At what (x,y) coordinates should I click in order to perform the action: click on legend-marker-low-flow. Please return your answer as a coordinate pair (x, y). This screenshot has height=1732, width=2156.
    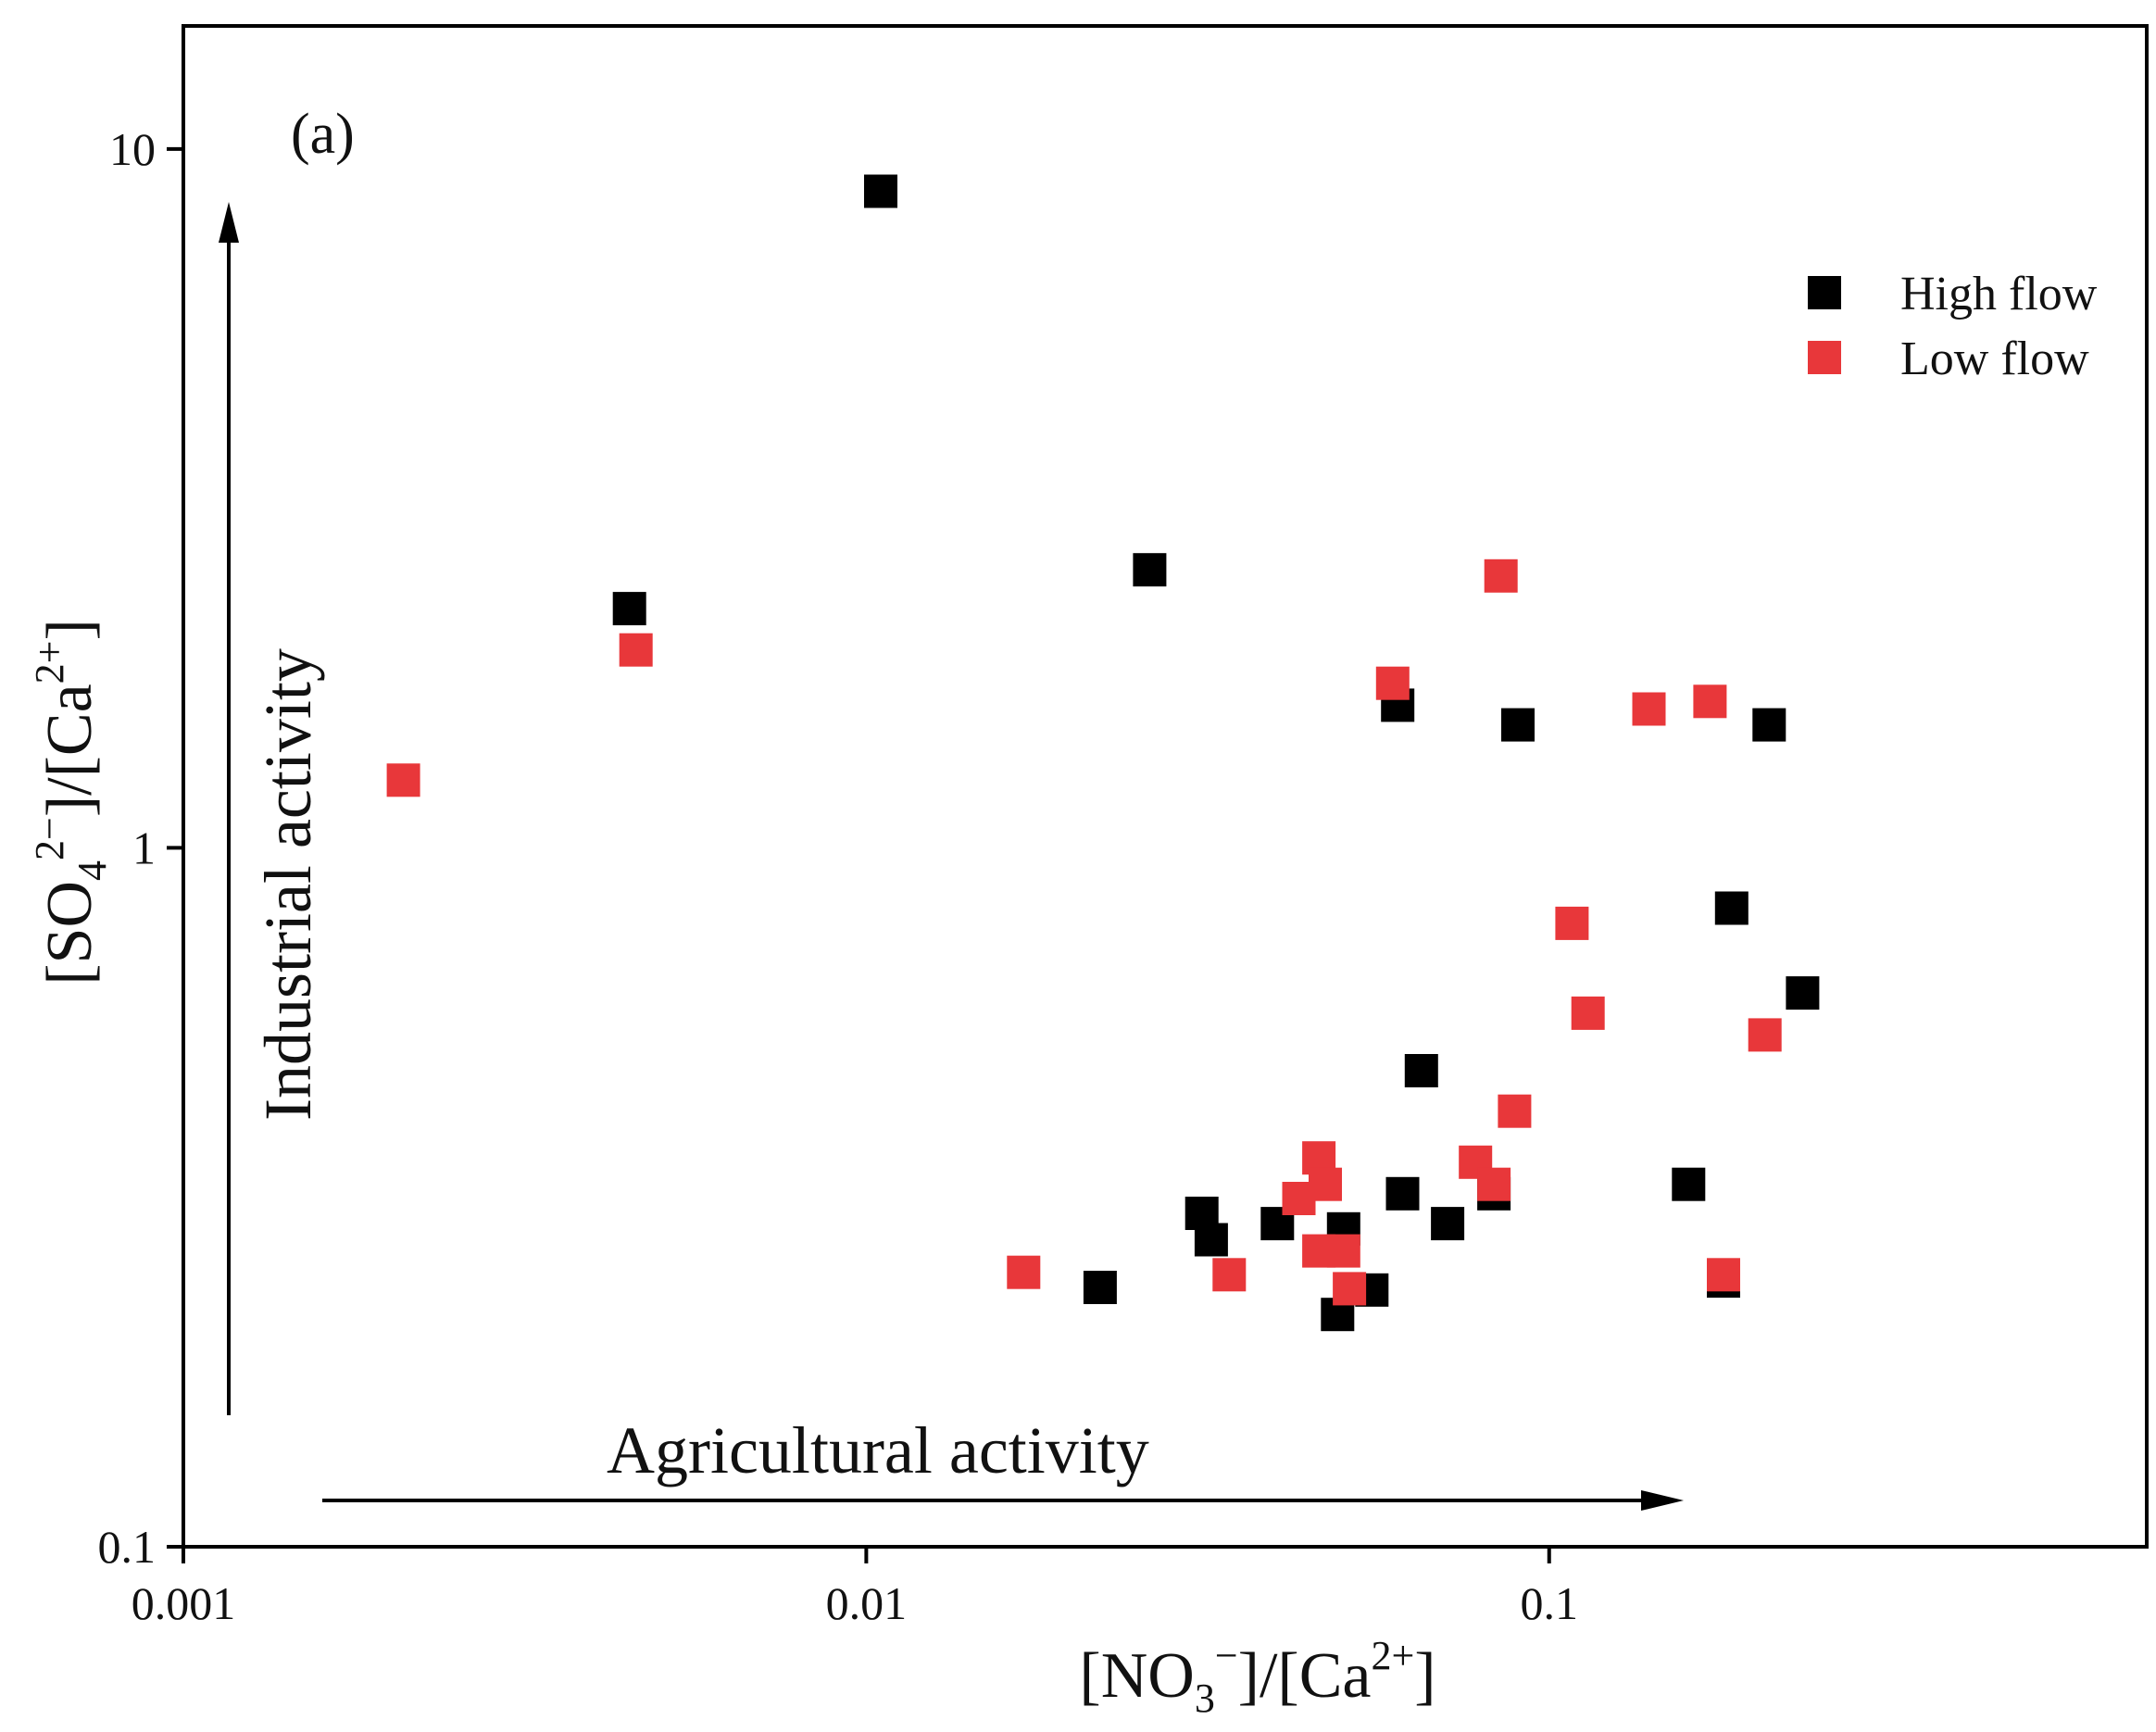
    Looking at the image, I should click on (1824, 357).